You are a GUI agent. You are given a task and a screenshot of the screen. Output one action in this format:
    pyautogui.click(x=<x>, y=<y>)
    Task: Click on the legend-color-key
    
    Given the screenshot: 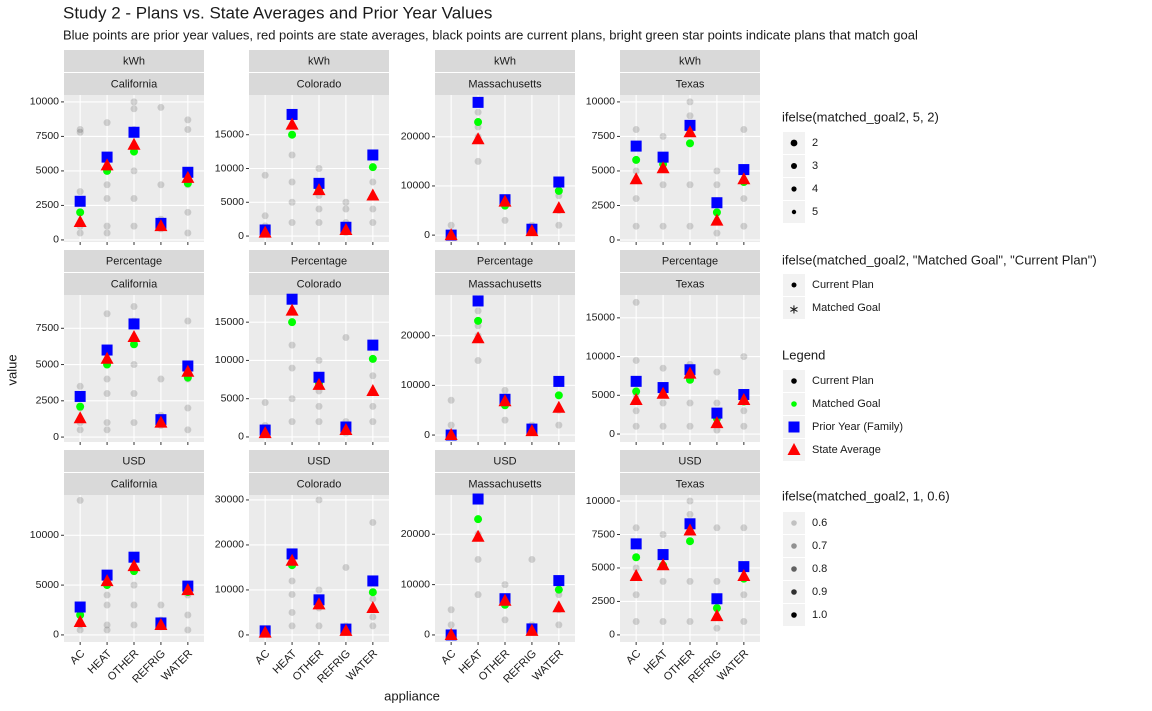 What is the action you would take?
    pyautogui.click(x=794, y=381)
    